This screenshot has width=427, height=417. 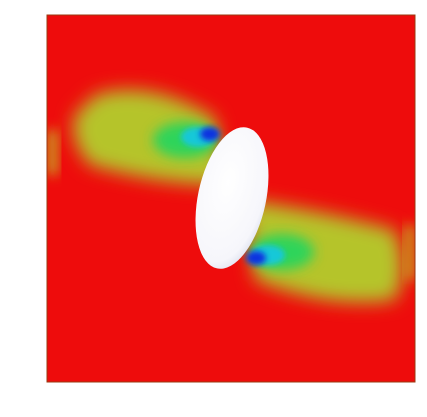 I want to click on upper-wake, so click(x=149, y=137).